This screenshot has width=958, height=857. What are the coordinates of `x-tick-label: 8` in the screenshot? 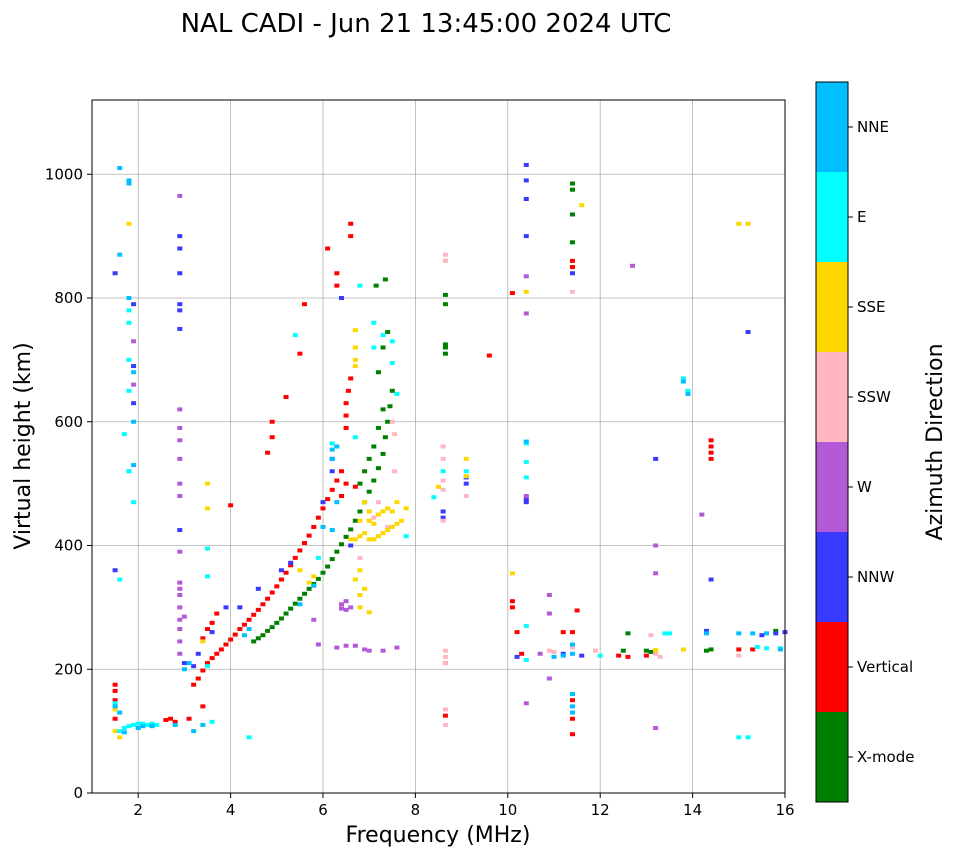 It's located at (416, 810).